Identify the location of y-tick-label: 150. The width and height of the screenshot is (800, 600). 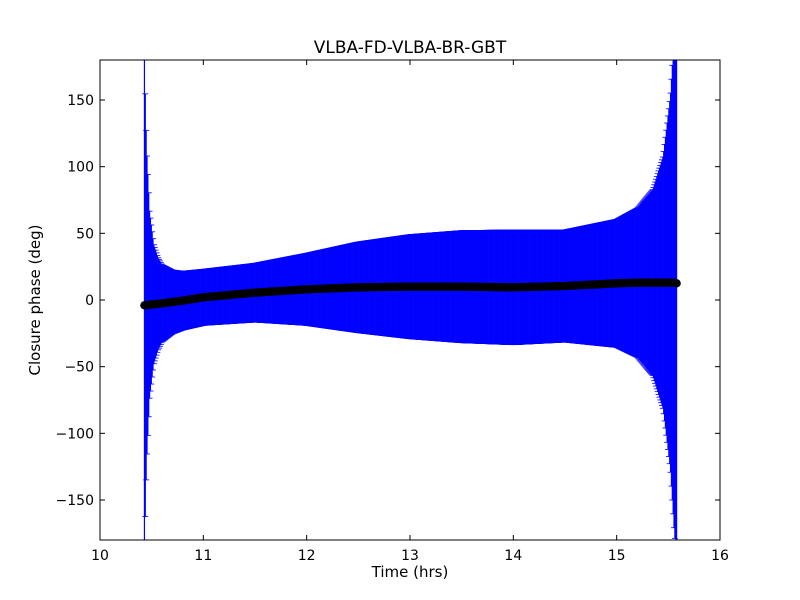
(80, 101).